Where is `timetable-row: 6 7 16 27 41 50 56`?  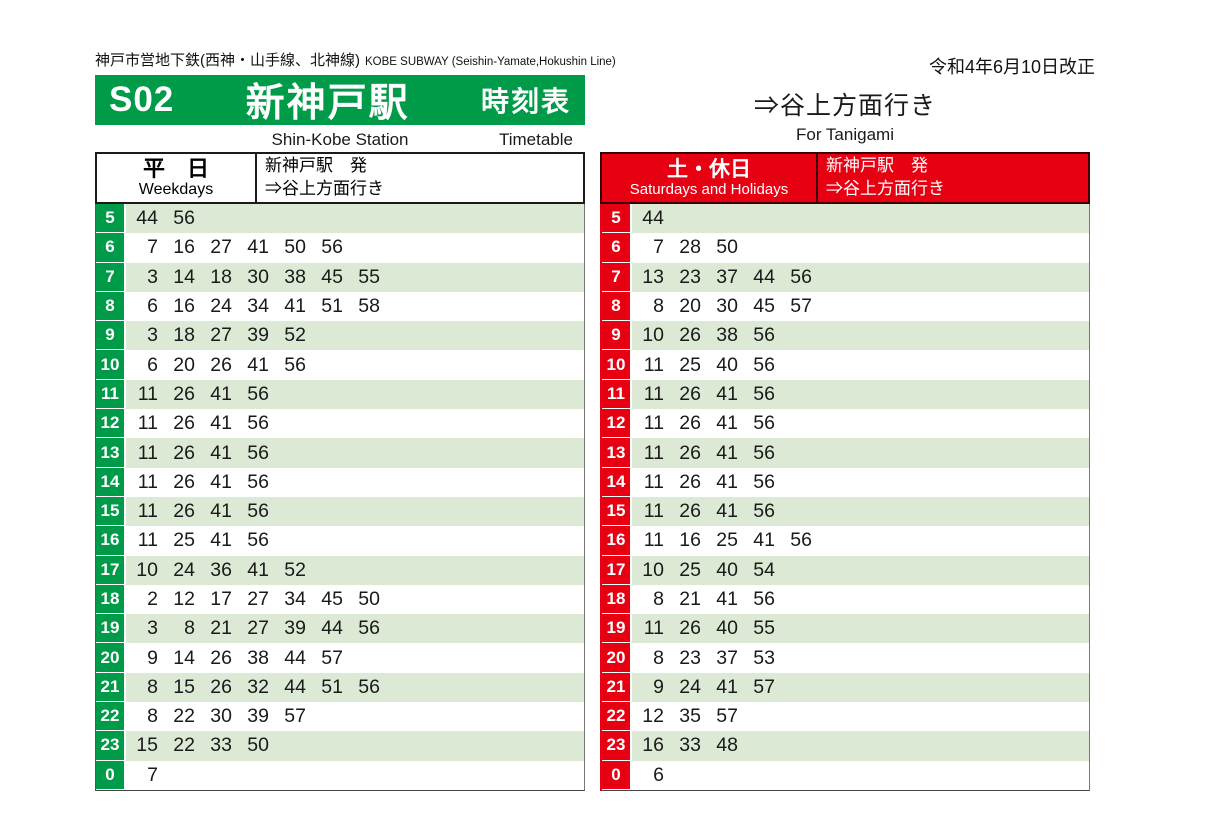
timetable-row: 6 7 16 27 41 50 56 is located at coordinates (340, 248).